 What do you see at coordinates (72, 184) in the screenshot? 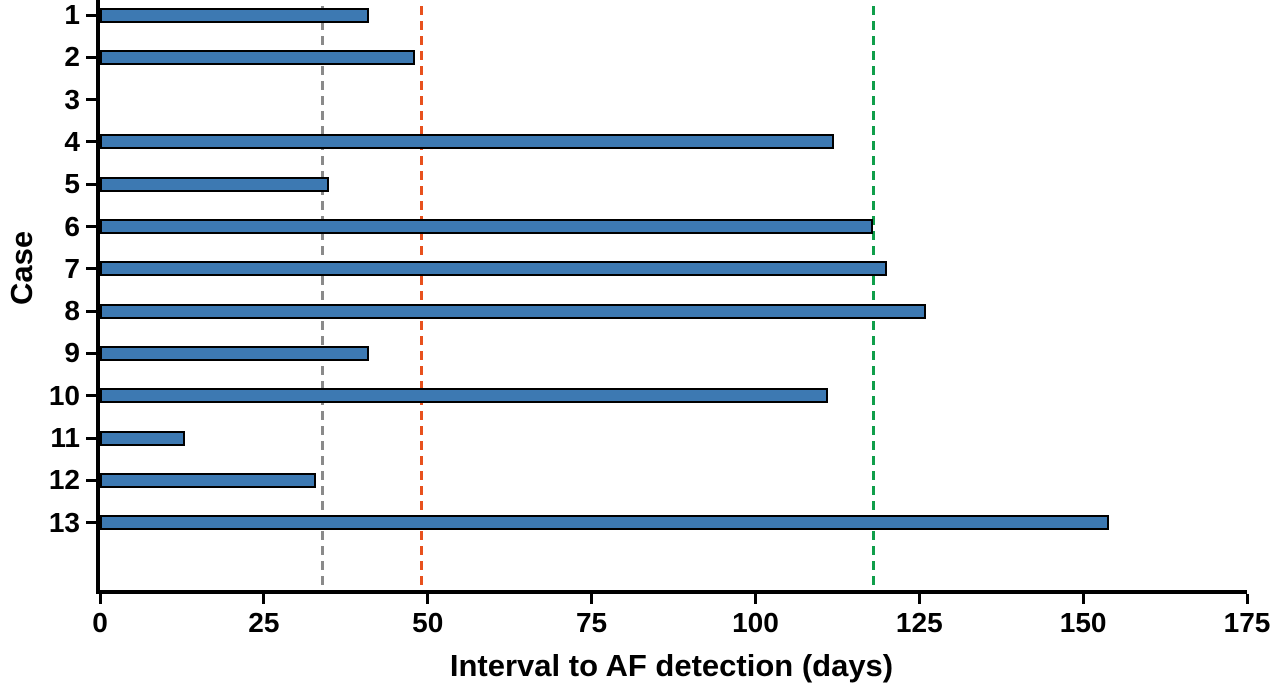
I see `case-tick-label-5: 5` at bounding box center [72, 184].